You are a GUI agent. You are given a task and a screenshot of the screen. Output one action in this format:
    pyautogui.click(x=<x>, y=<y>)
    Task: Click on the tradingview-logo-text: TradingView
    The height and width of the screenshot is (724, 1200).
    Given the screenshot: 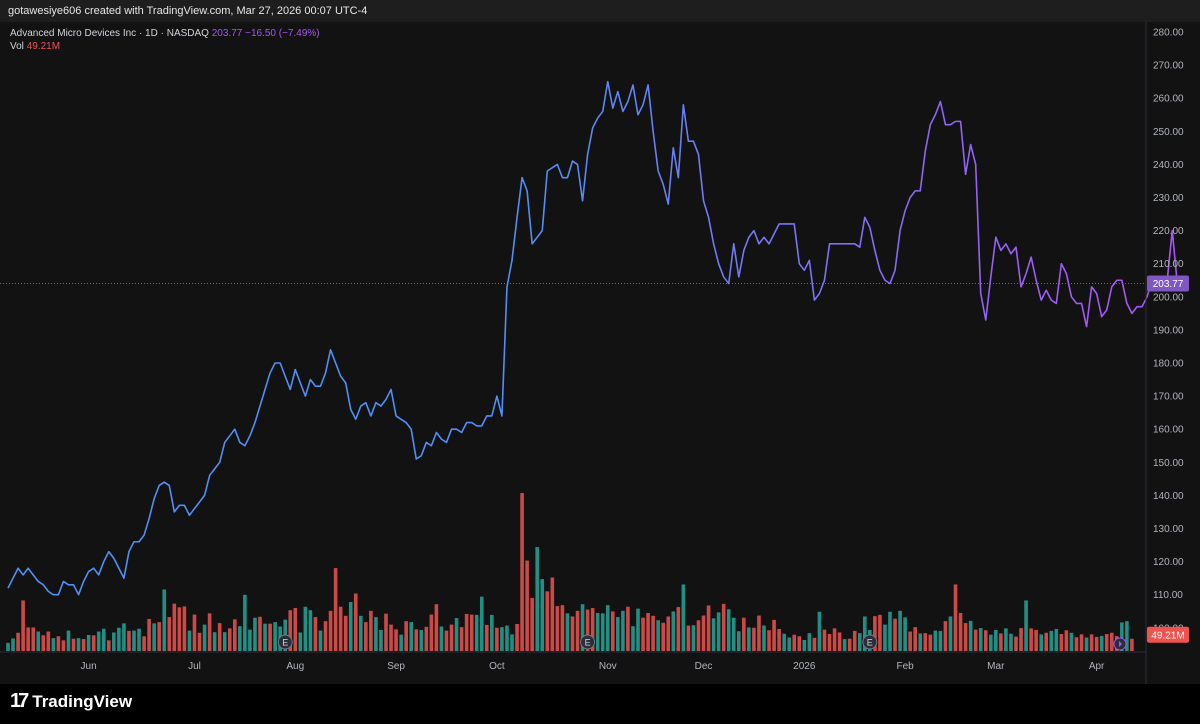 What is the action you would take?
    pyautogui.click(x=82, y=701)
    